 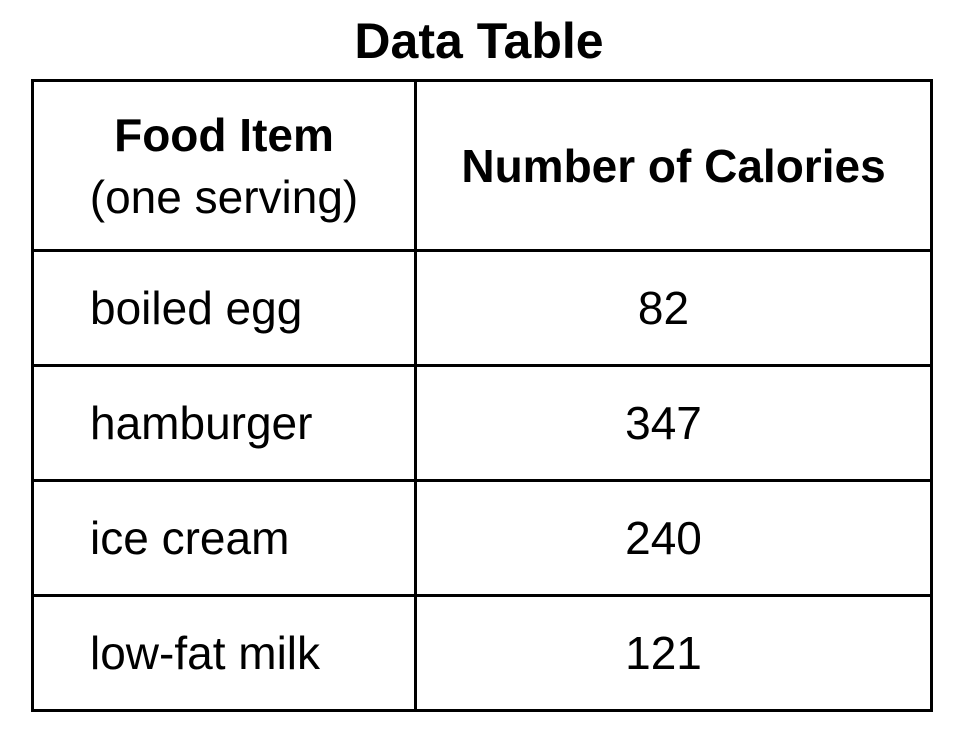 I want to click on food-cell: ice cream, so click(x=224, y=538).